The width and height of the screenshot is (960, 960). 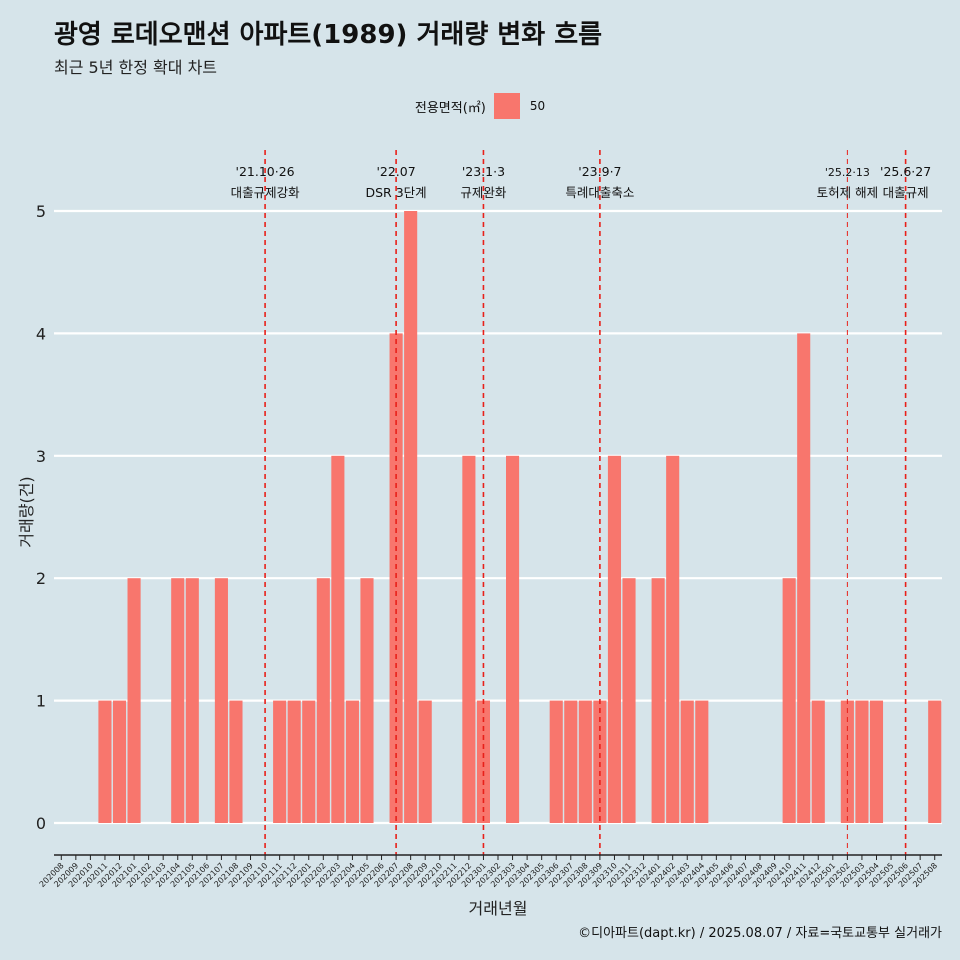 What do you see at coordinates (483, 171) in the screenshot?
I see `event-date: '23.1·3` at bounding box center [483, 171].